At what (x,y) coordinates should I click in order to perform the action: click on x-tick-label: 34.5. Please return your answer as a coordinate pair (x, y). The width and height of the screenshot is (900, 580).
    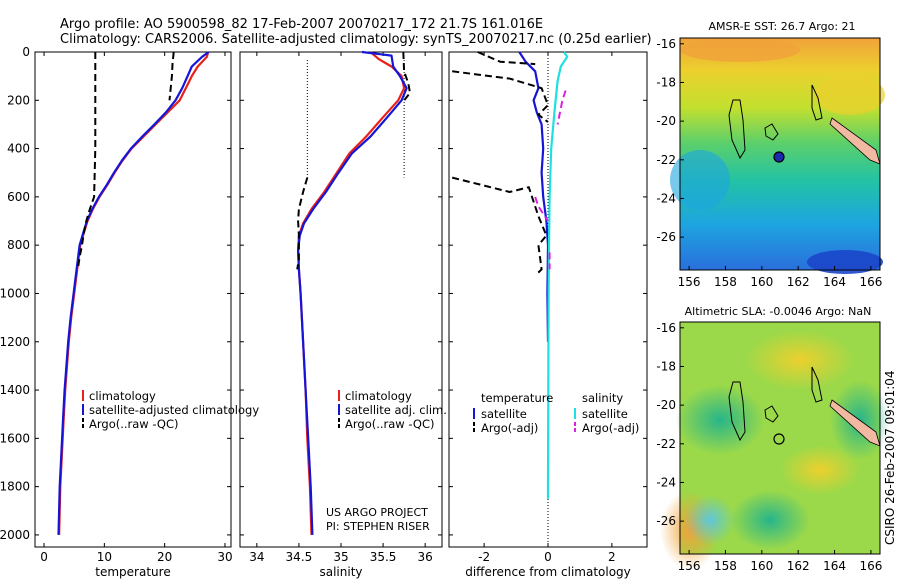
    Looking at the image, I should click on (299, 557).